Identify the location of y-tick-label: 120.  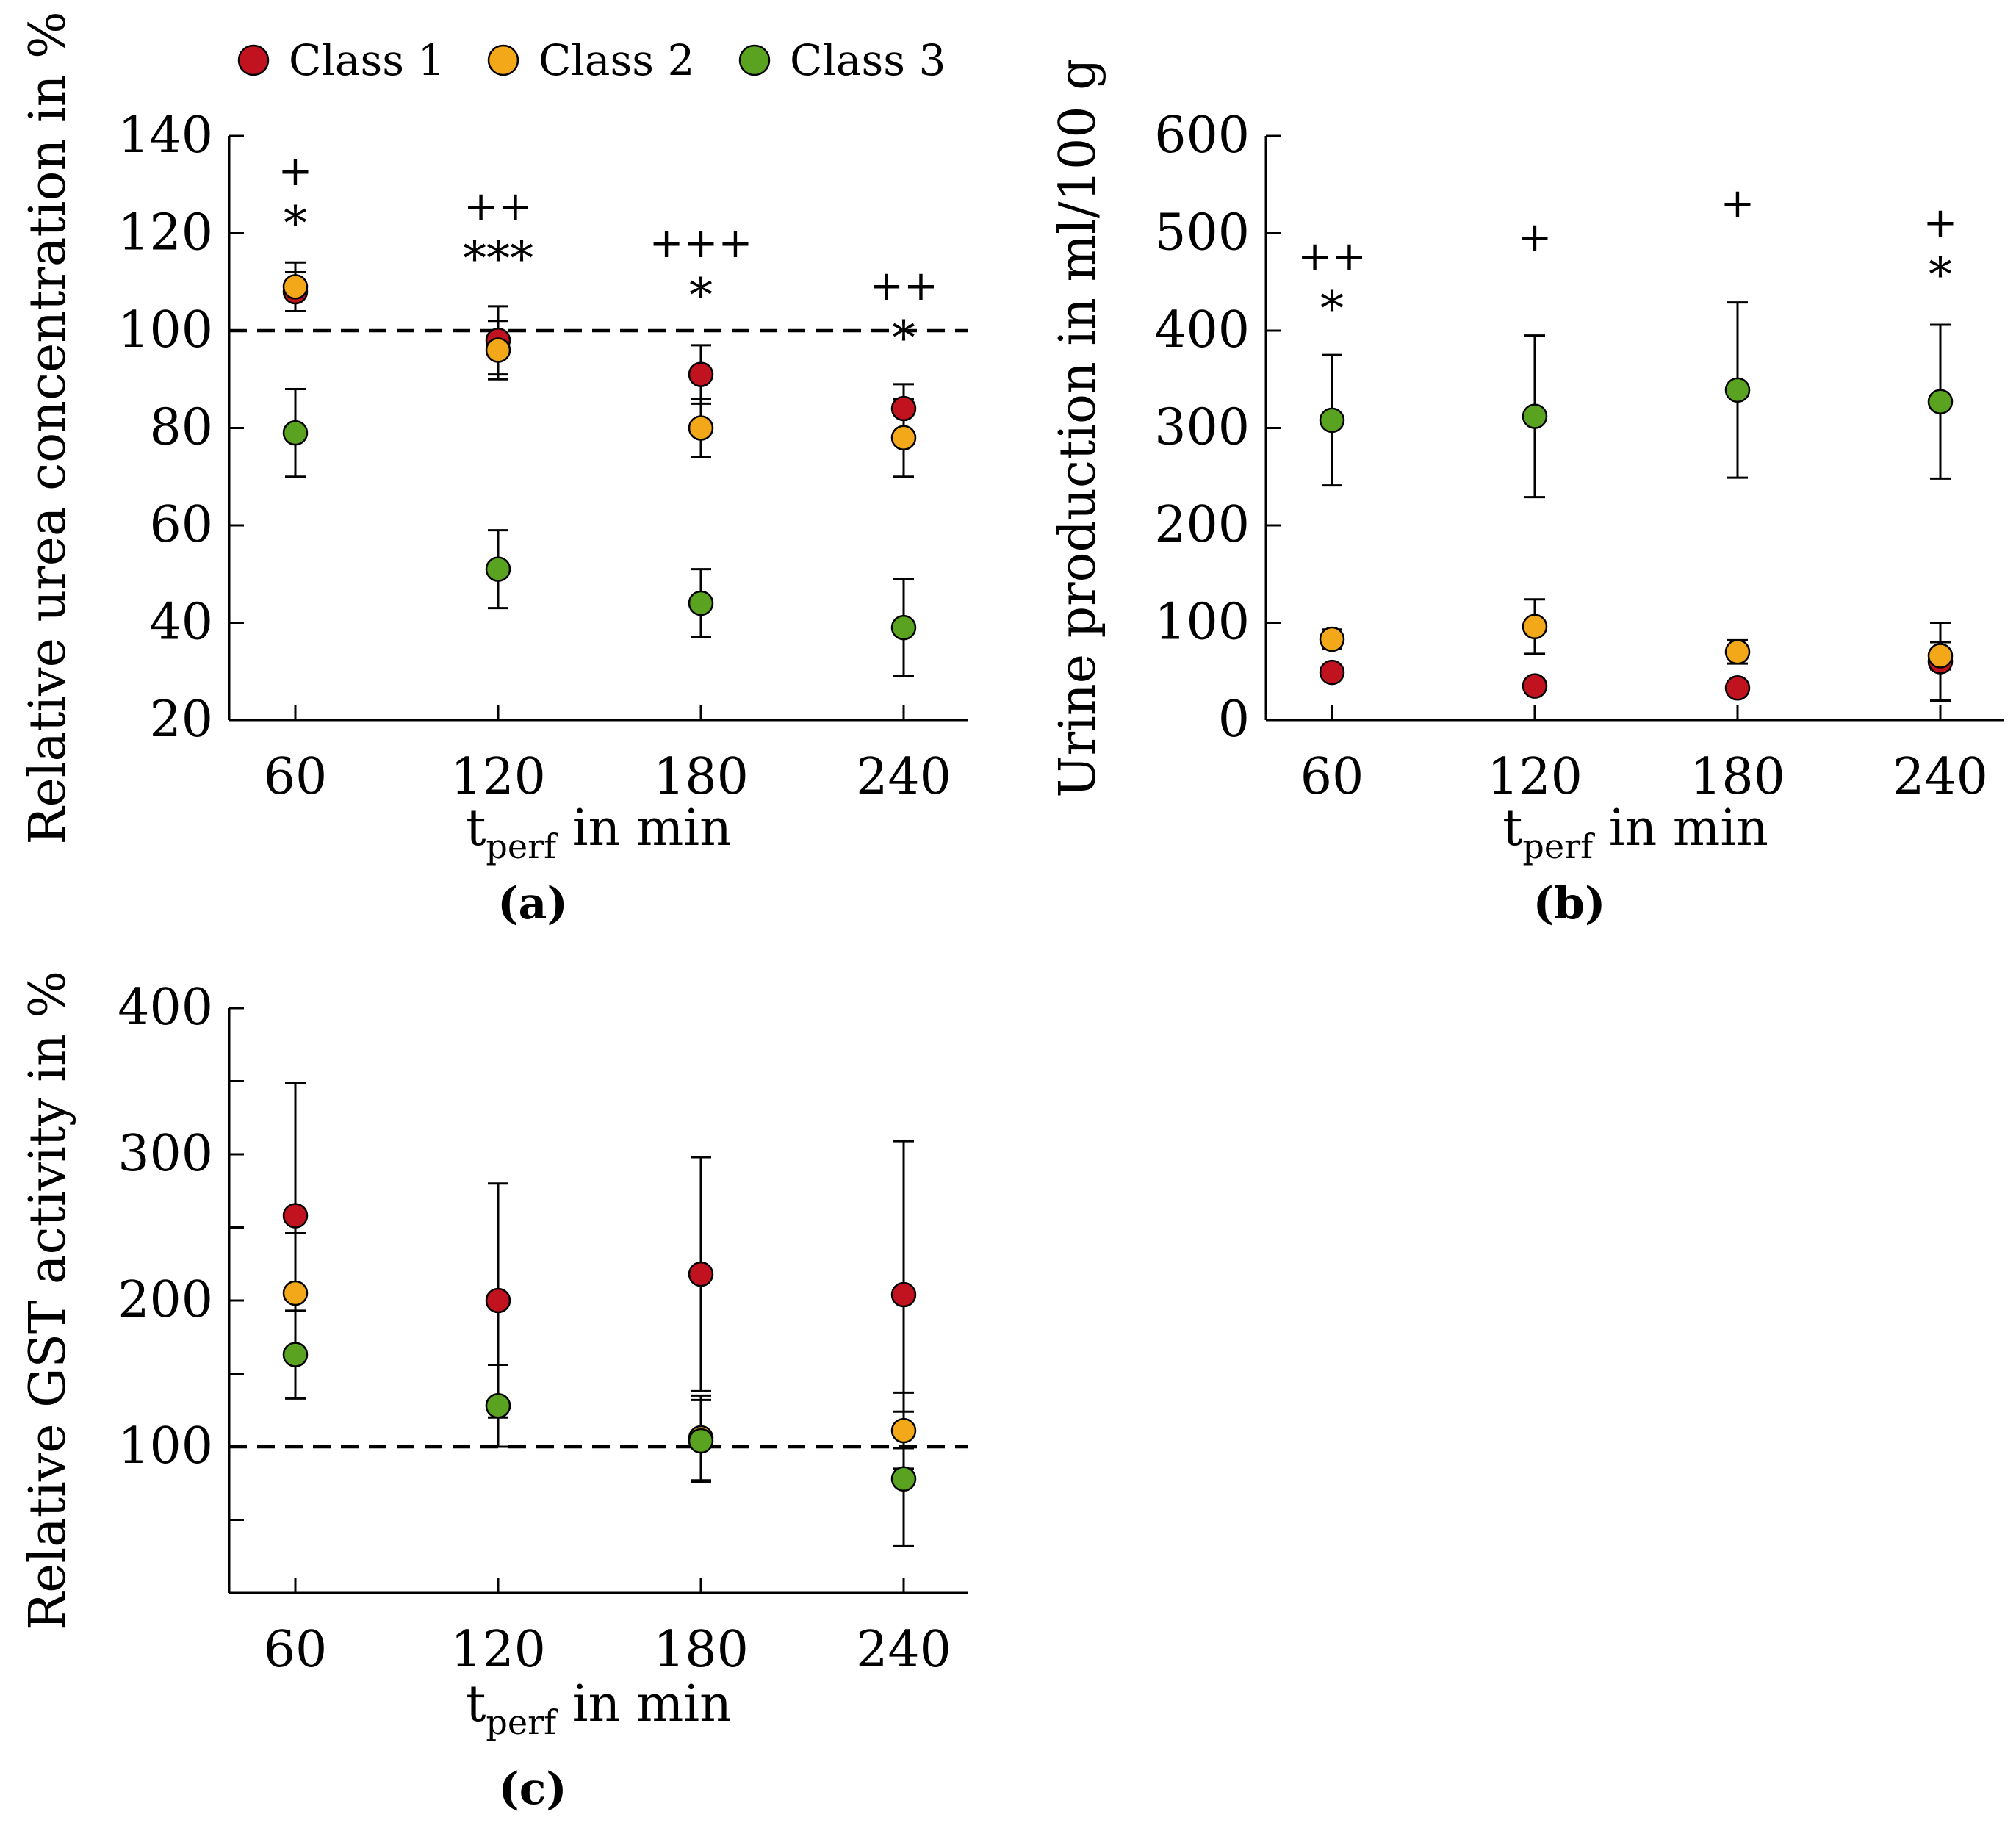
(165, 233).